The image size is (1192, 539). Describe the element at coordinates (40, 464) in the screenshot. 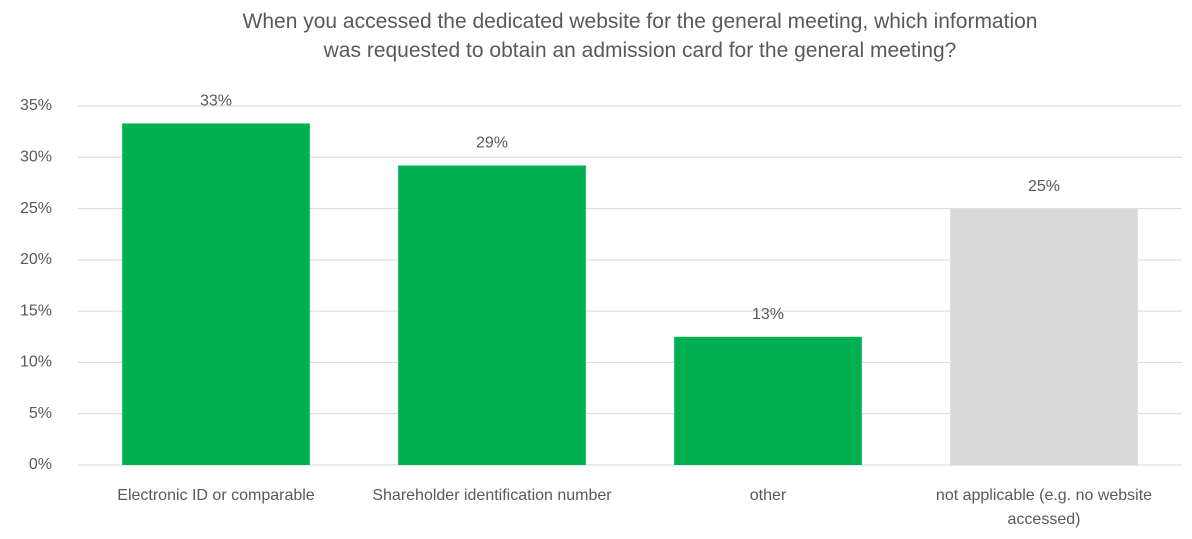

I see `y-tick-label: 0%` at that location.